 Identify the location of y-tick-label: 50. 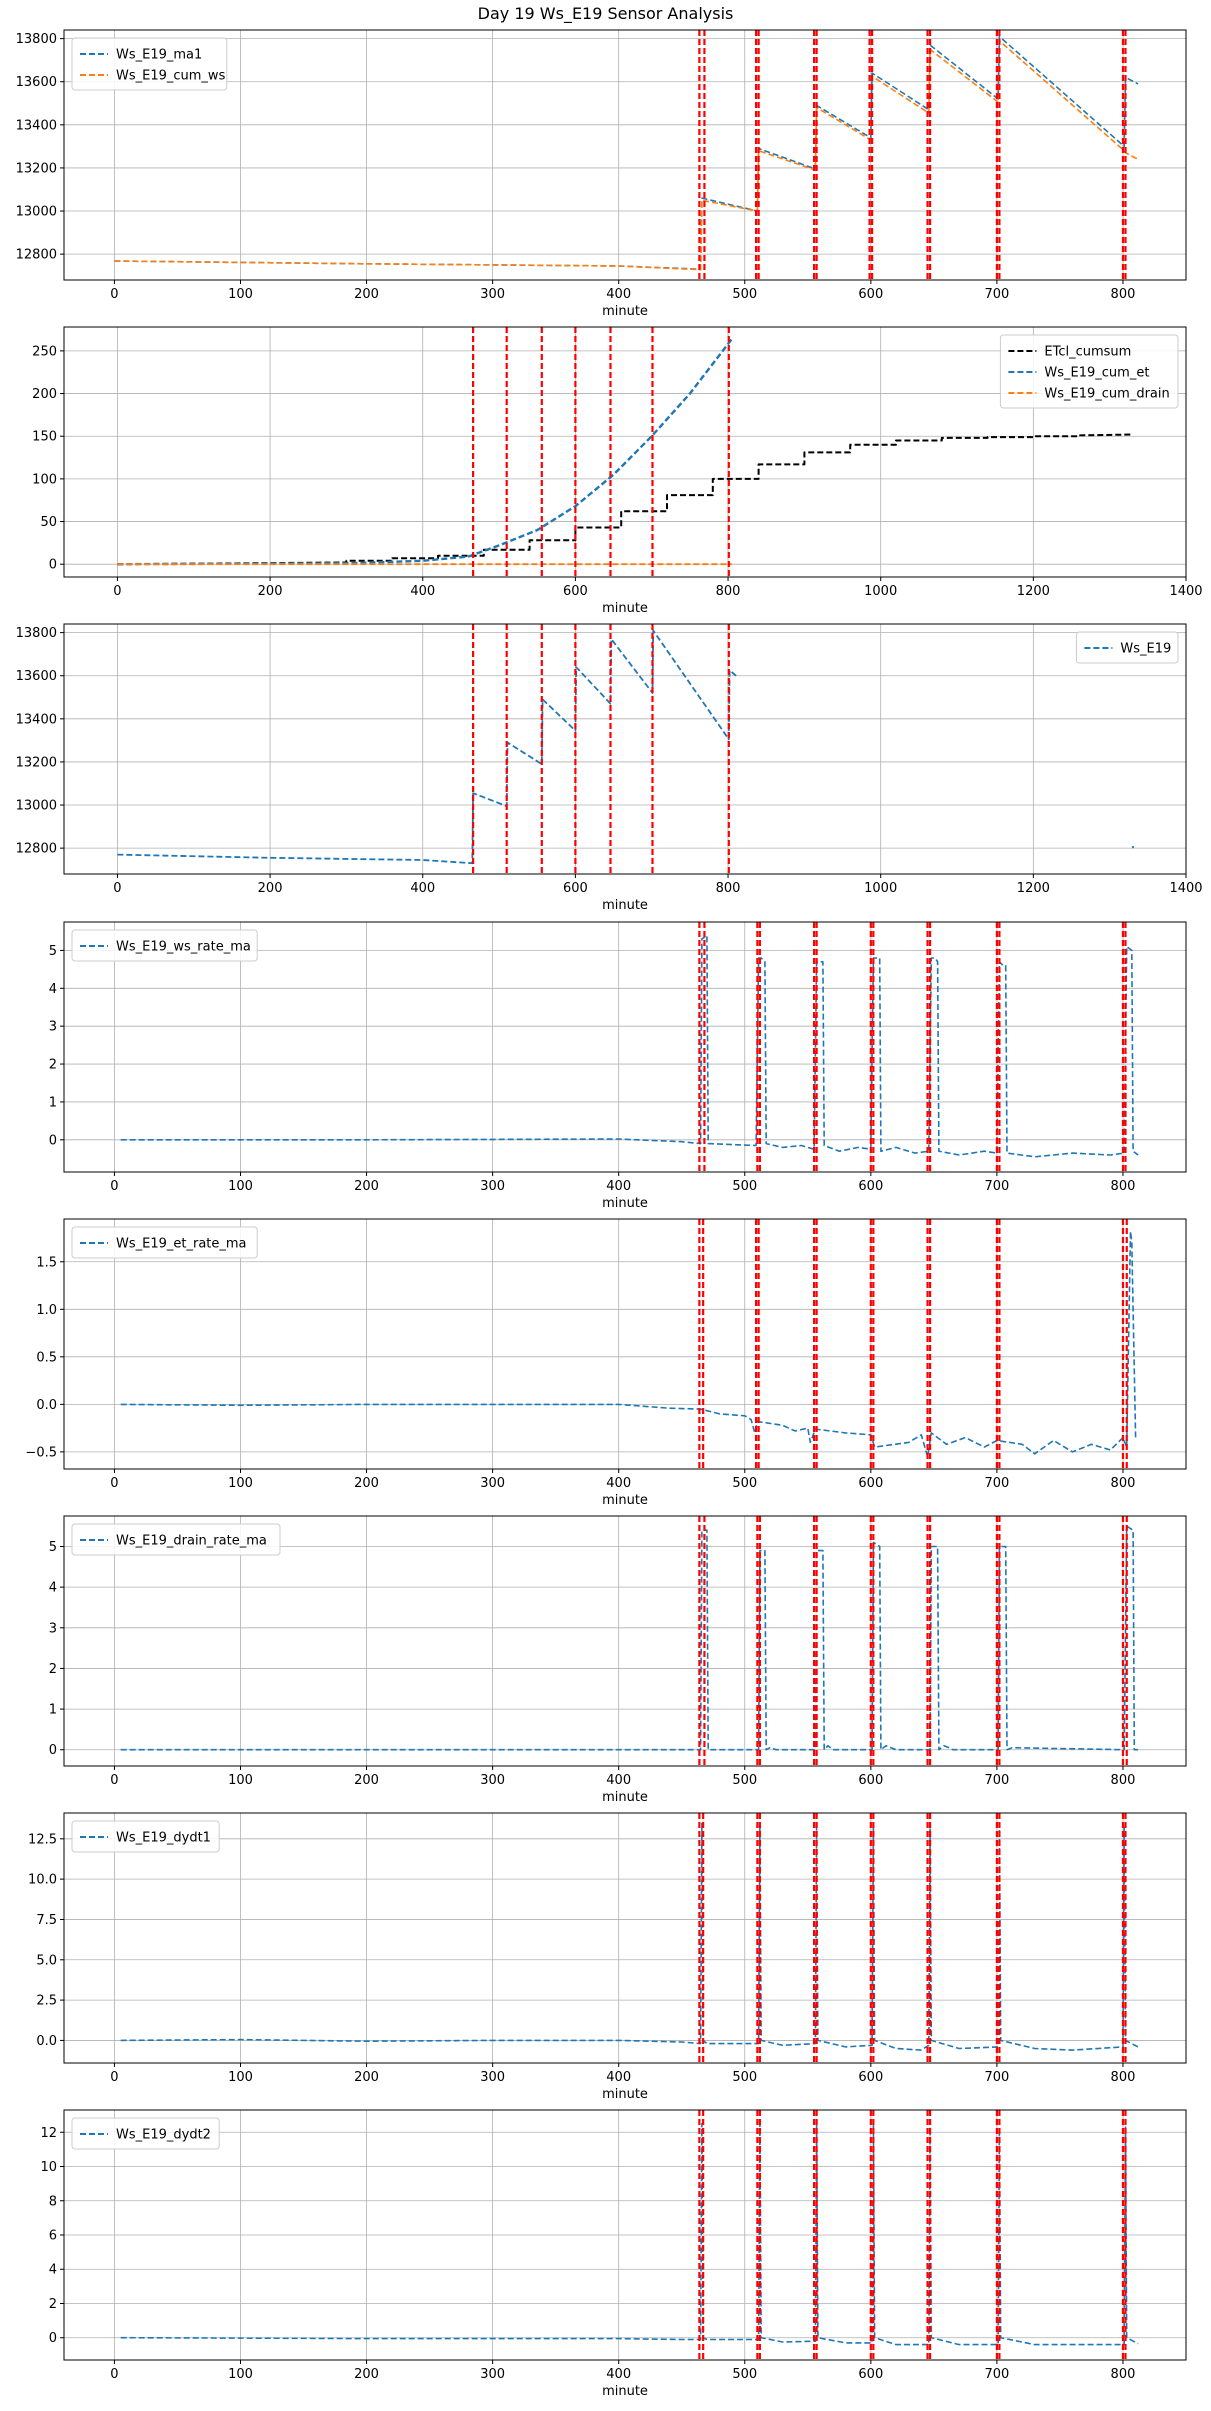
(48, 522).